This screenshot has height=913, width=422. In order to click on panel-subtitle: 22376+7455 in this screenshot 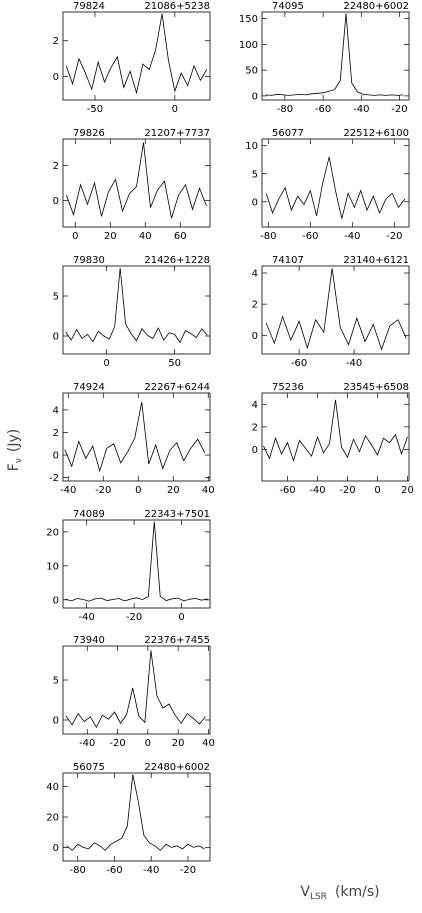, I will do `click(177, 640)`.